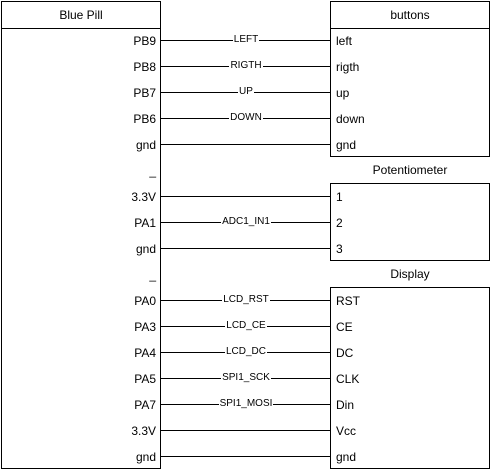  Describe the element at coordinates (81, 15) in the screenshot. I see `blue-pill-title: Blue Pill` at that location.